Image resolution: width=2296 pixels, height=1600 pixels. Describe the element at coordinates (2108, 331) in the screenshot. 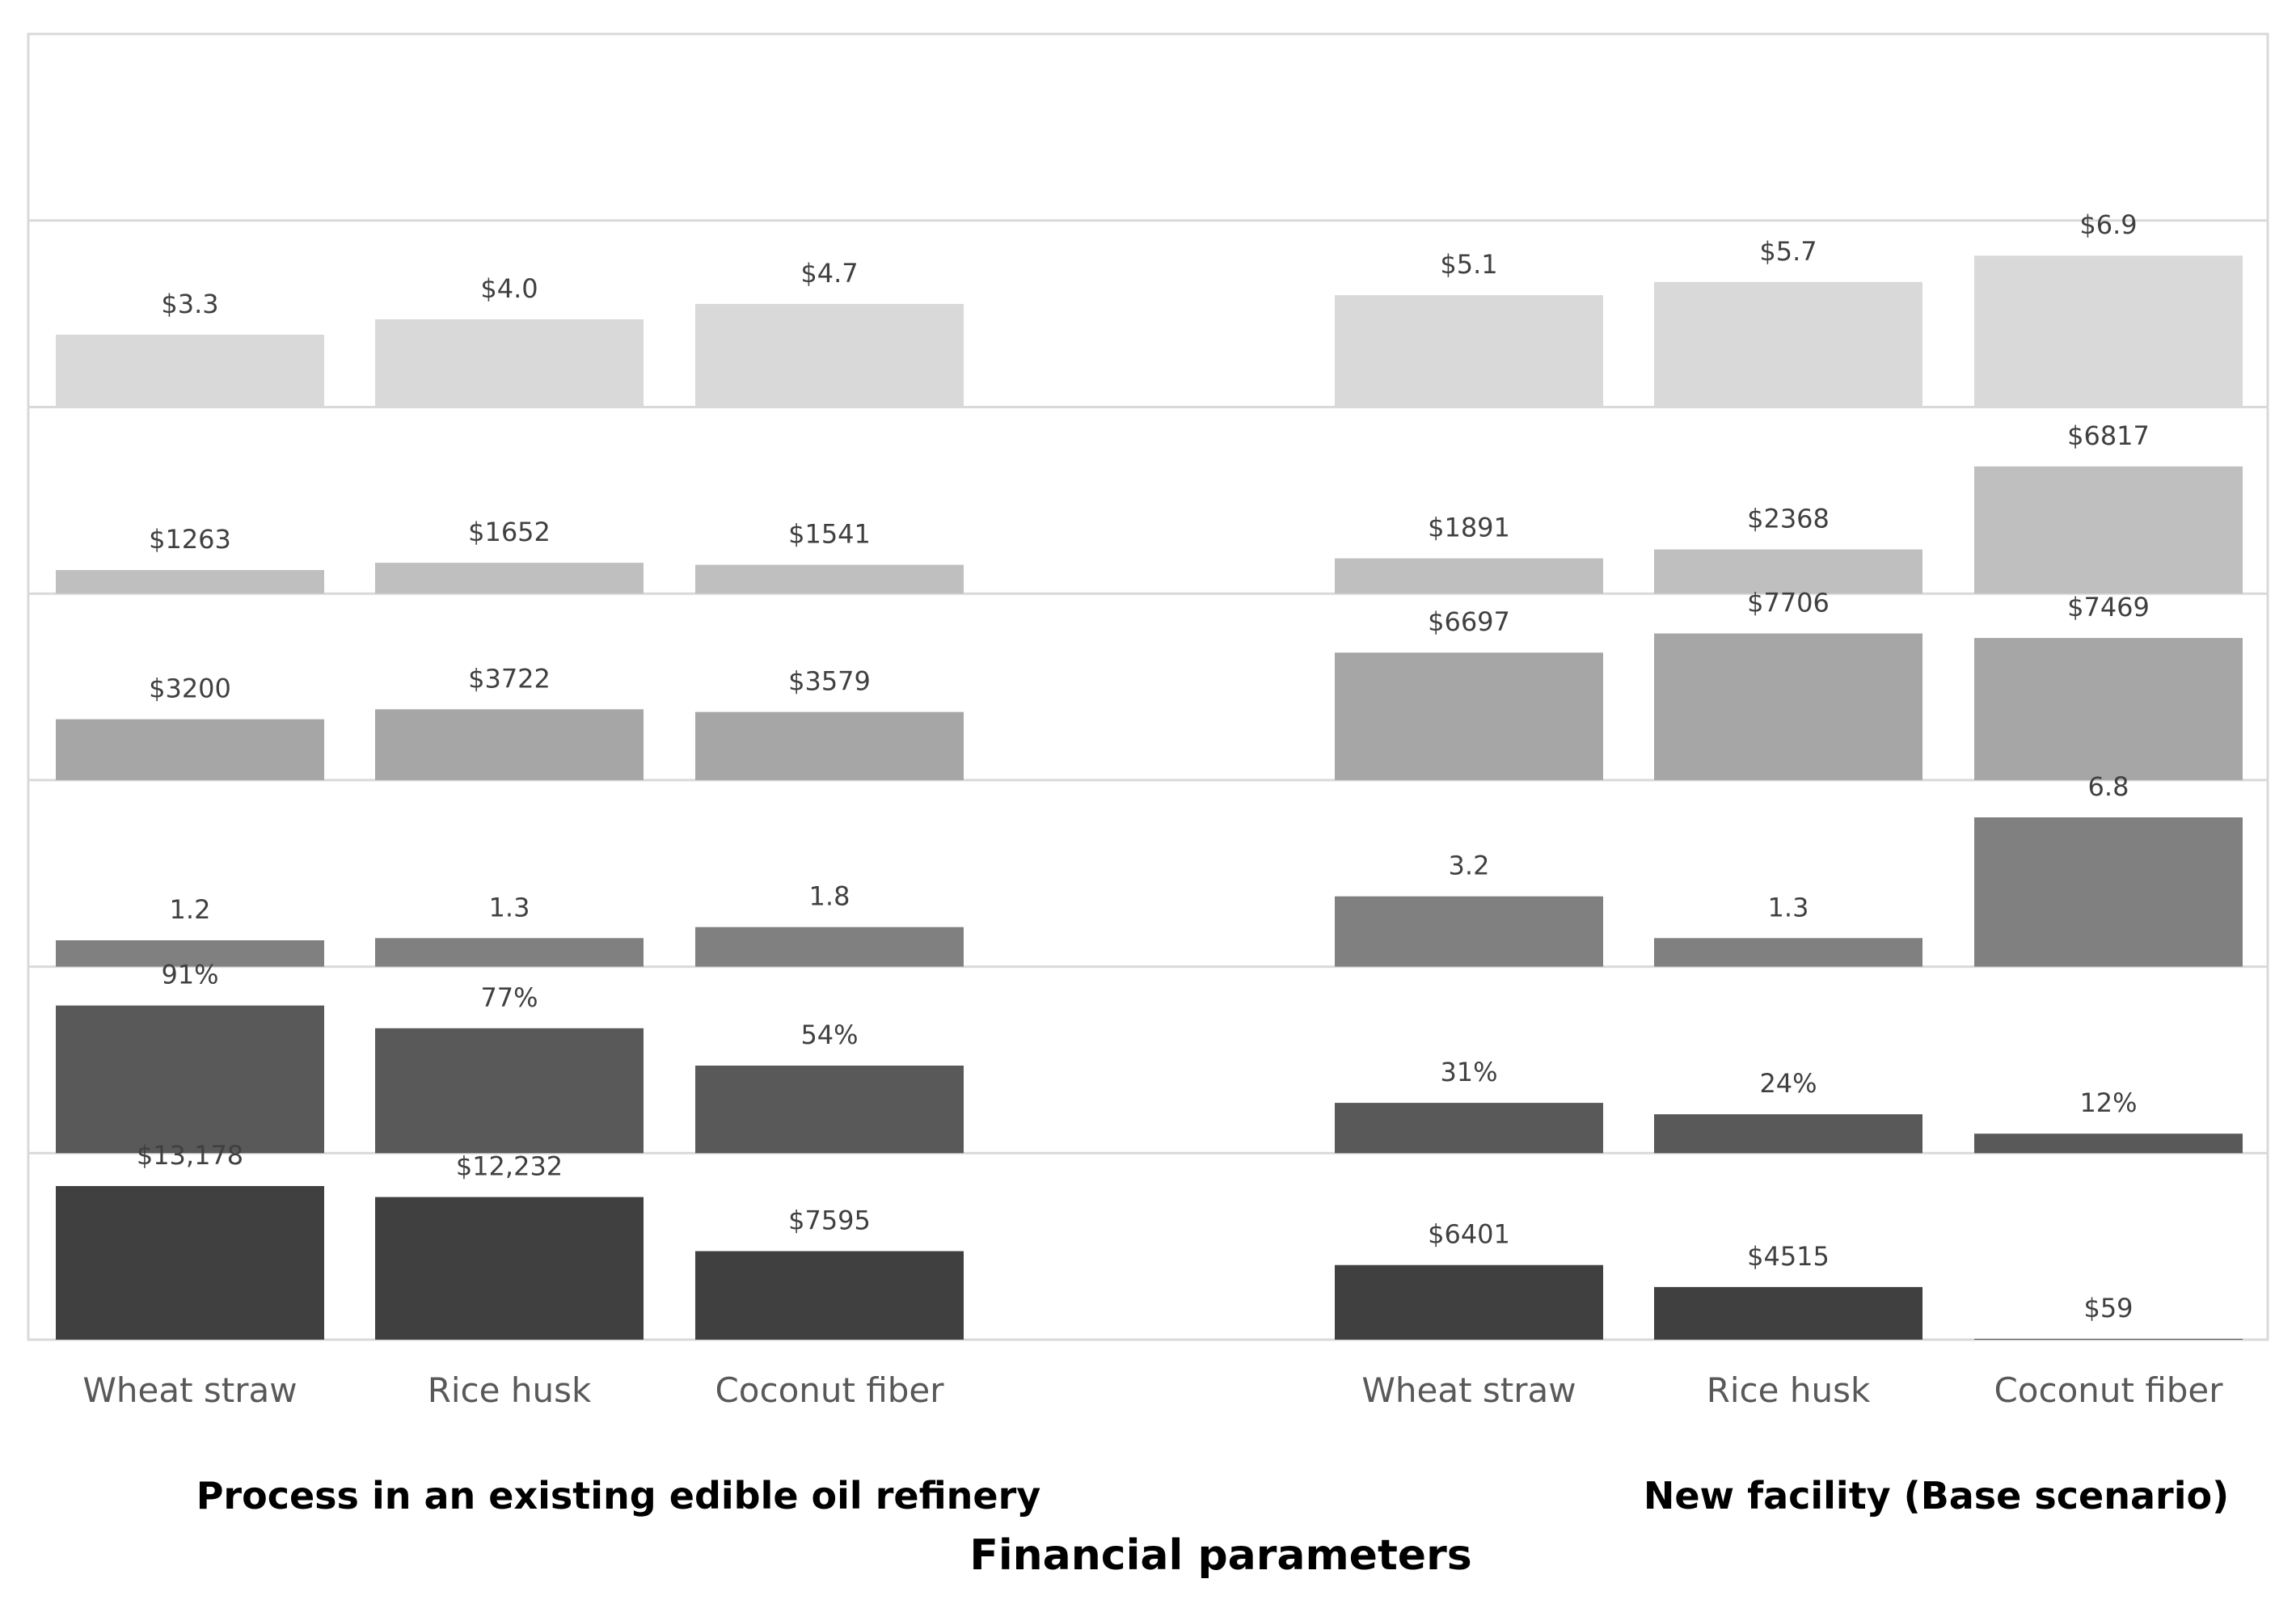

I see `bar-row1-col6` at that location.